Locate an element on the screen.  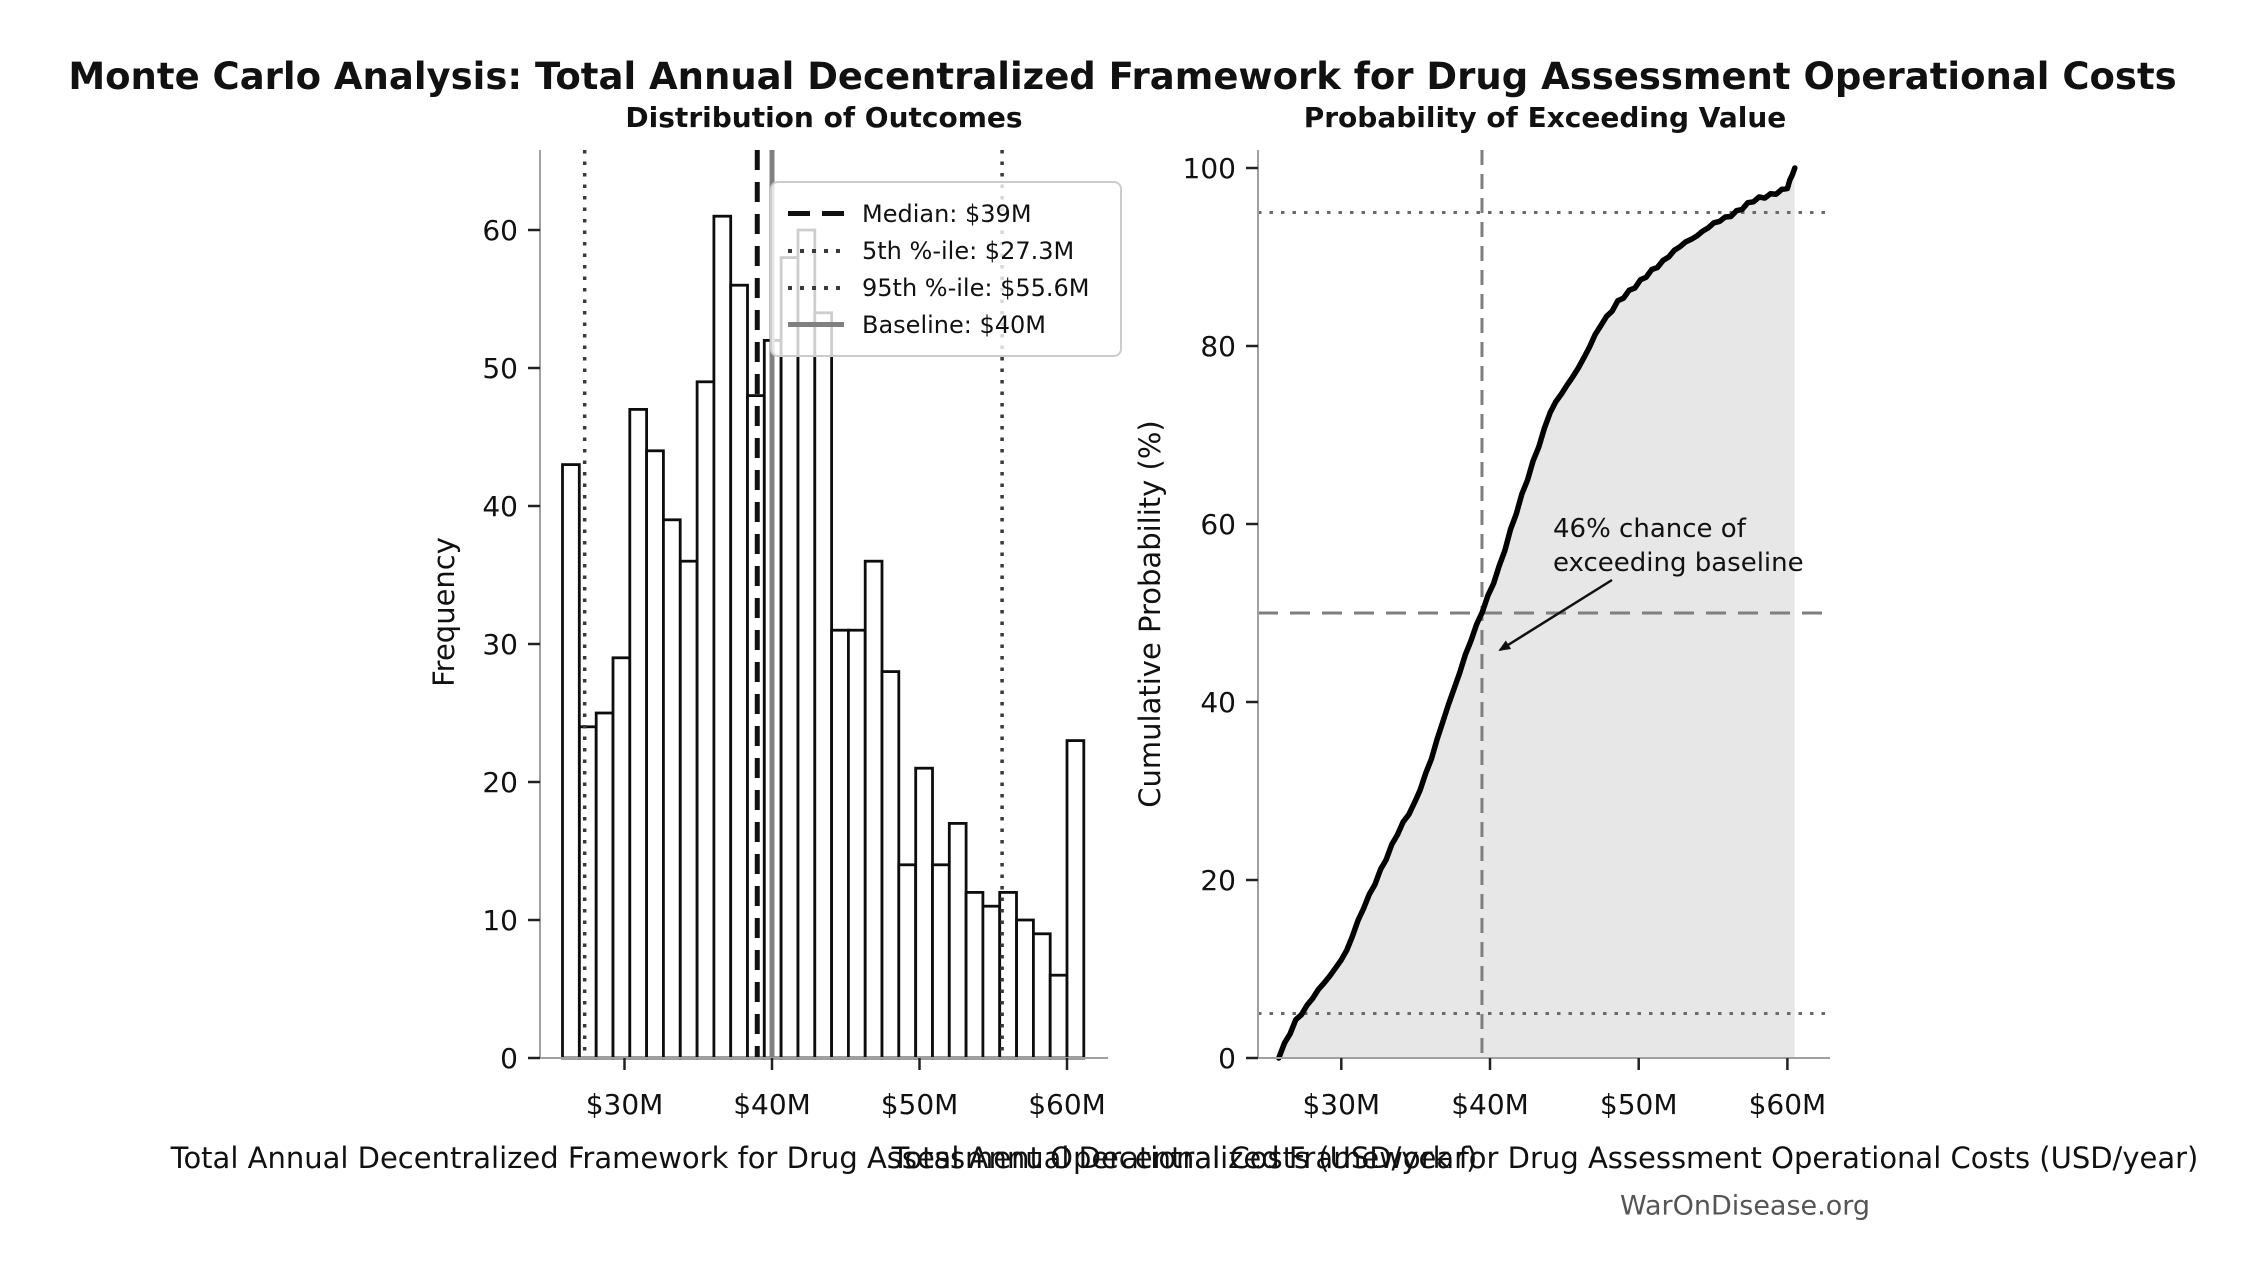
left-y-tick-label: 30 is located at coordinates (500, 644).